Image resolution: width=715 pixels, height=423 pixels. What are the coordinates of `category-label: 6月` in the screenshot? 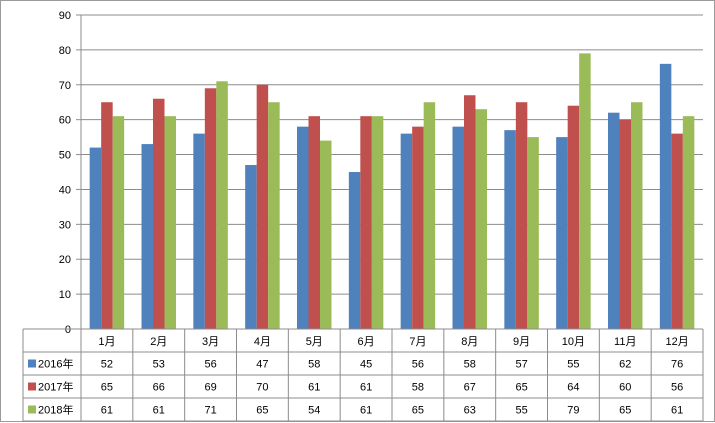 It's located at (366, 342).